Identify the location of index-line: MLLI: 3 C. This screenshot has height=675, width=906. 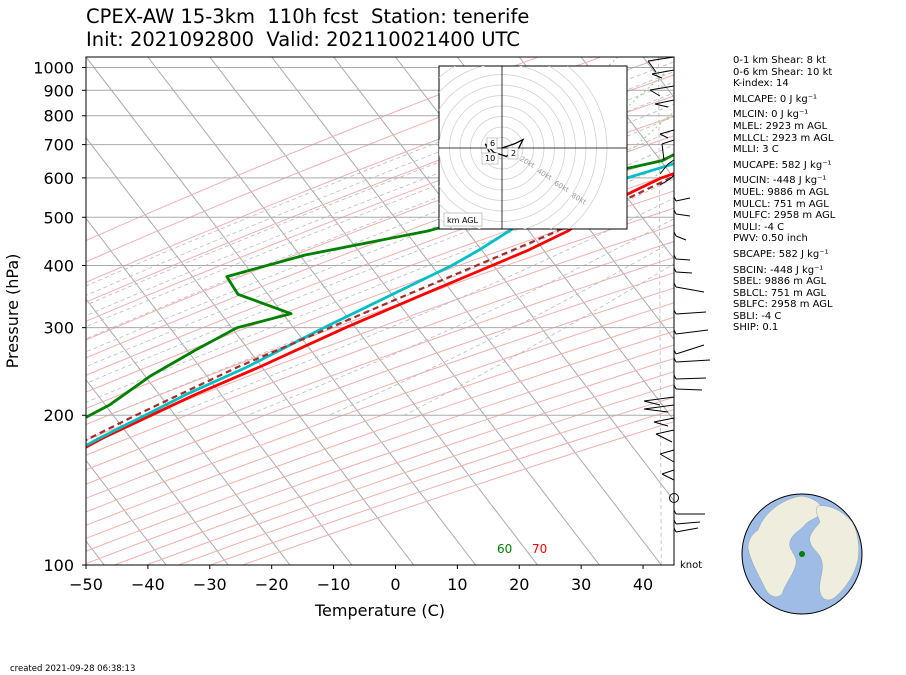
(756, 150).